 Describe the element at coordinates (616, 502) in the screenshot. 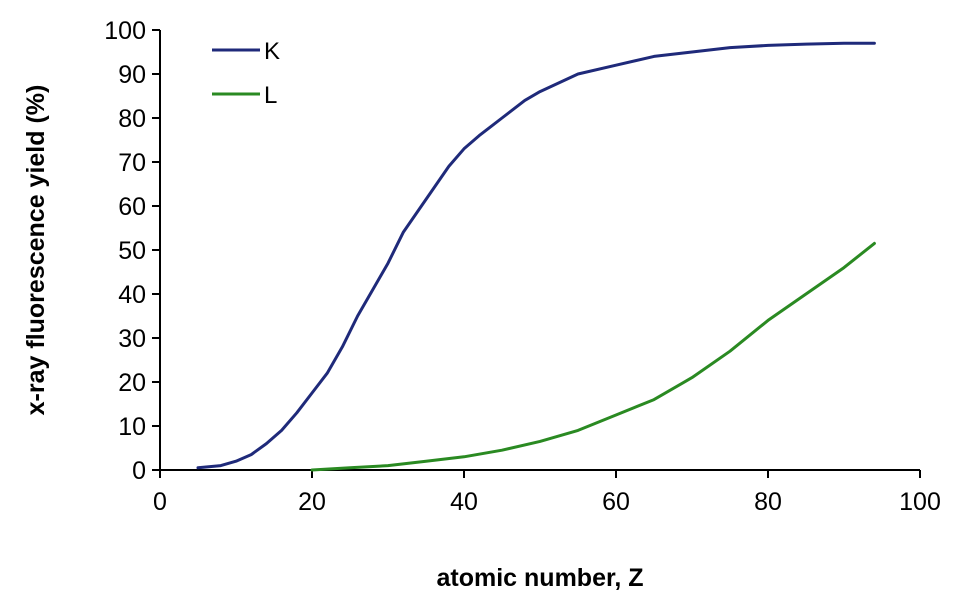

I see `x-tick-label: 60` at that location.